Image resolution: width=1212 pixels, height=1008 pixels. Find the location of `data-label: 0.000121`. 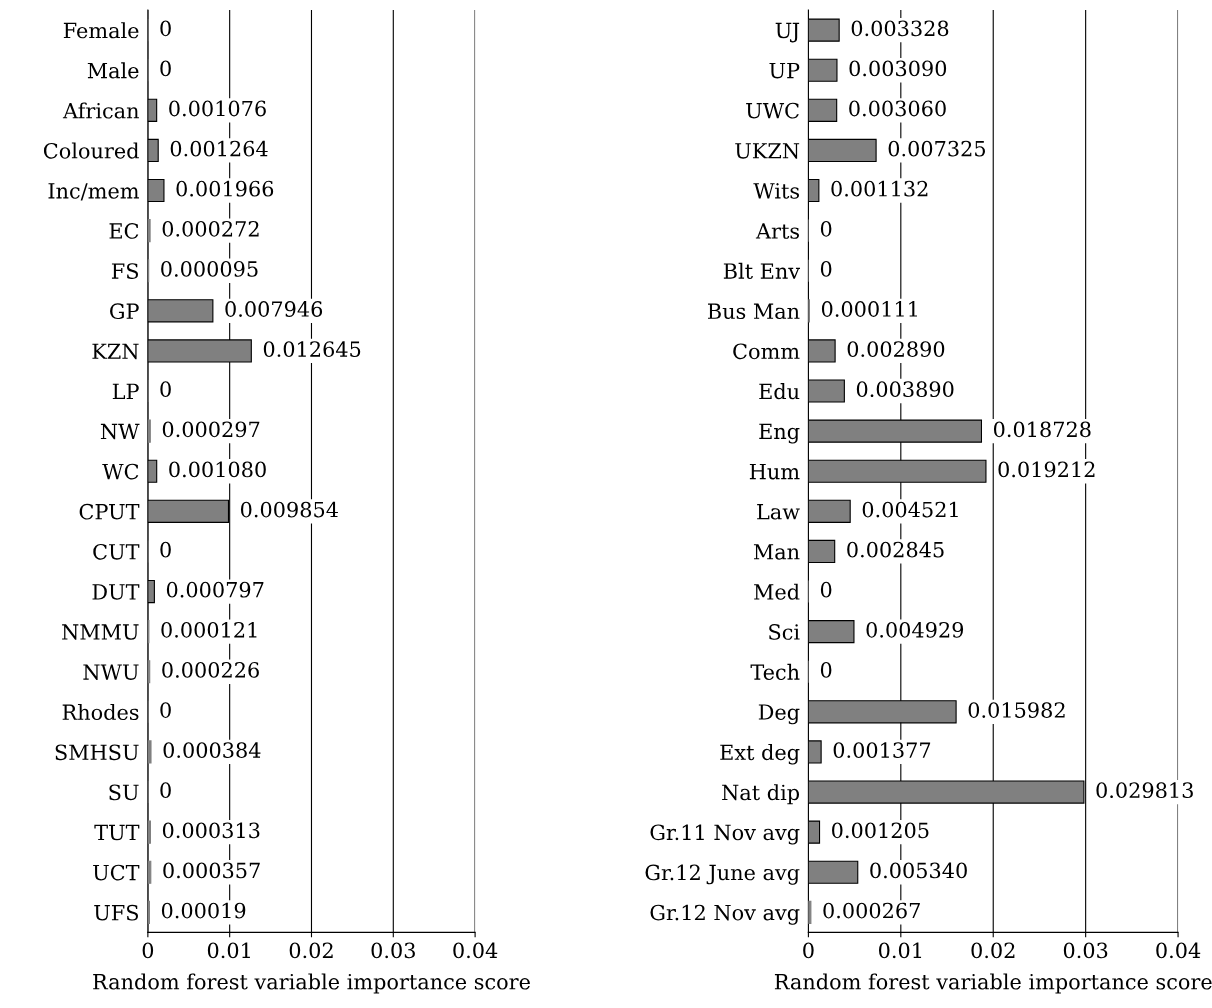

data-label: 0.000121 is located at coordinates (209, 629).